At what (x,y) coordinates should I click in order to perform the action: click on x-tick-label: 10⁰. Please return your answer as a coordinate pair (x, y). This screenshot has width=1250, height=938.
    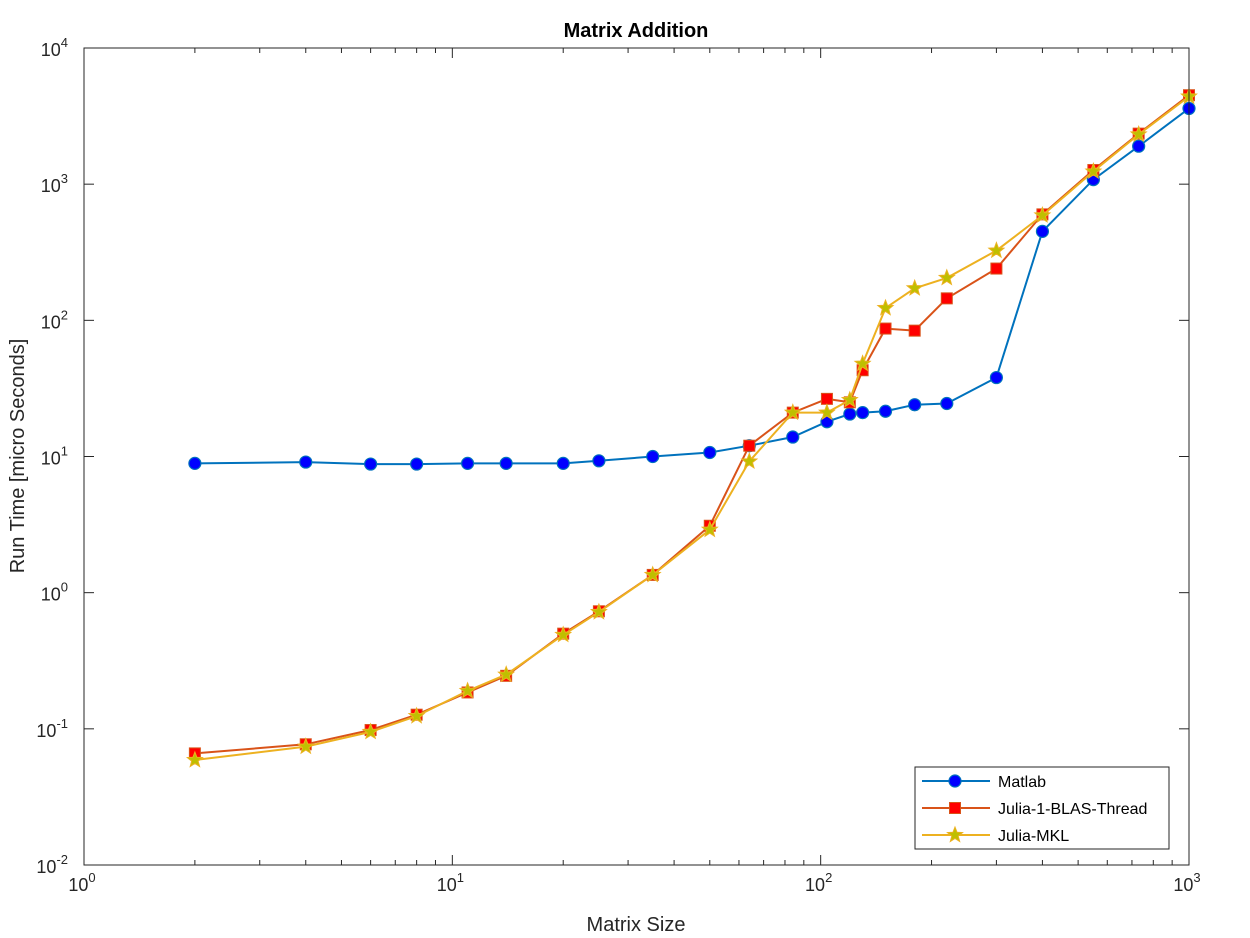
    Looking at the image, I should click on (81, 882).